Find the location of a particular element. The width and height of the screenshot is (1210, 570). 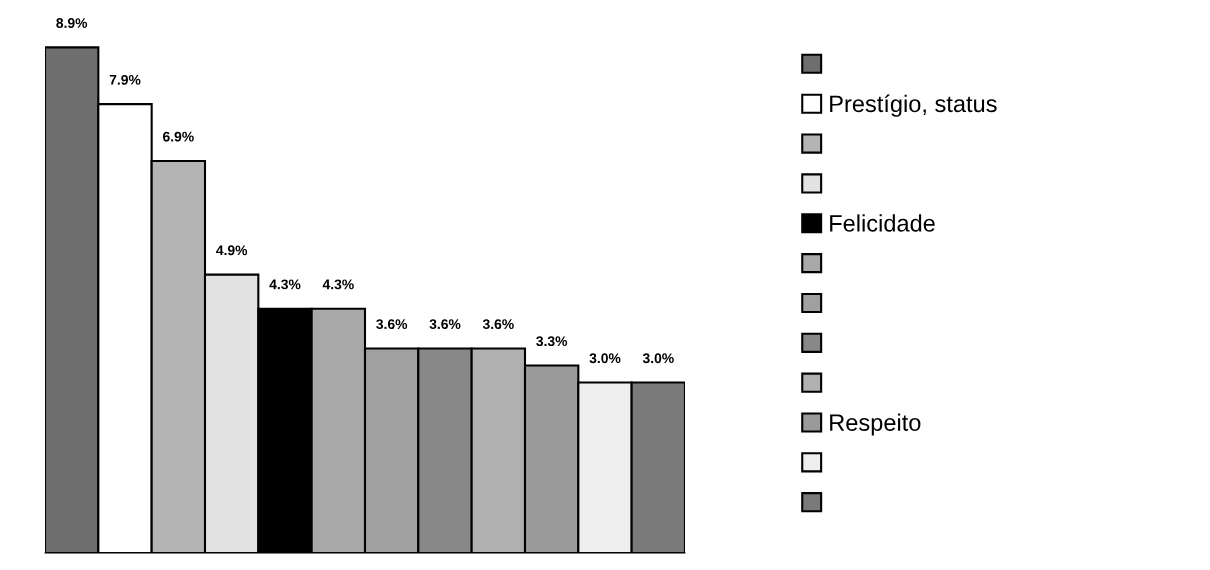

data-label: 7.9% is located at coordinates (125, 79).